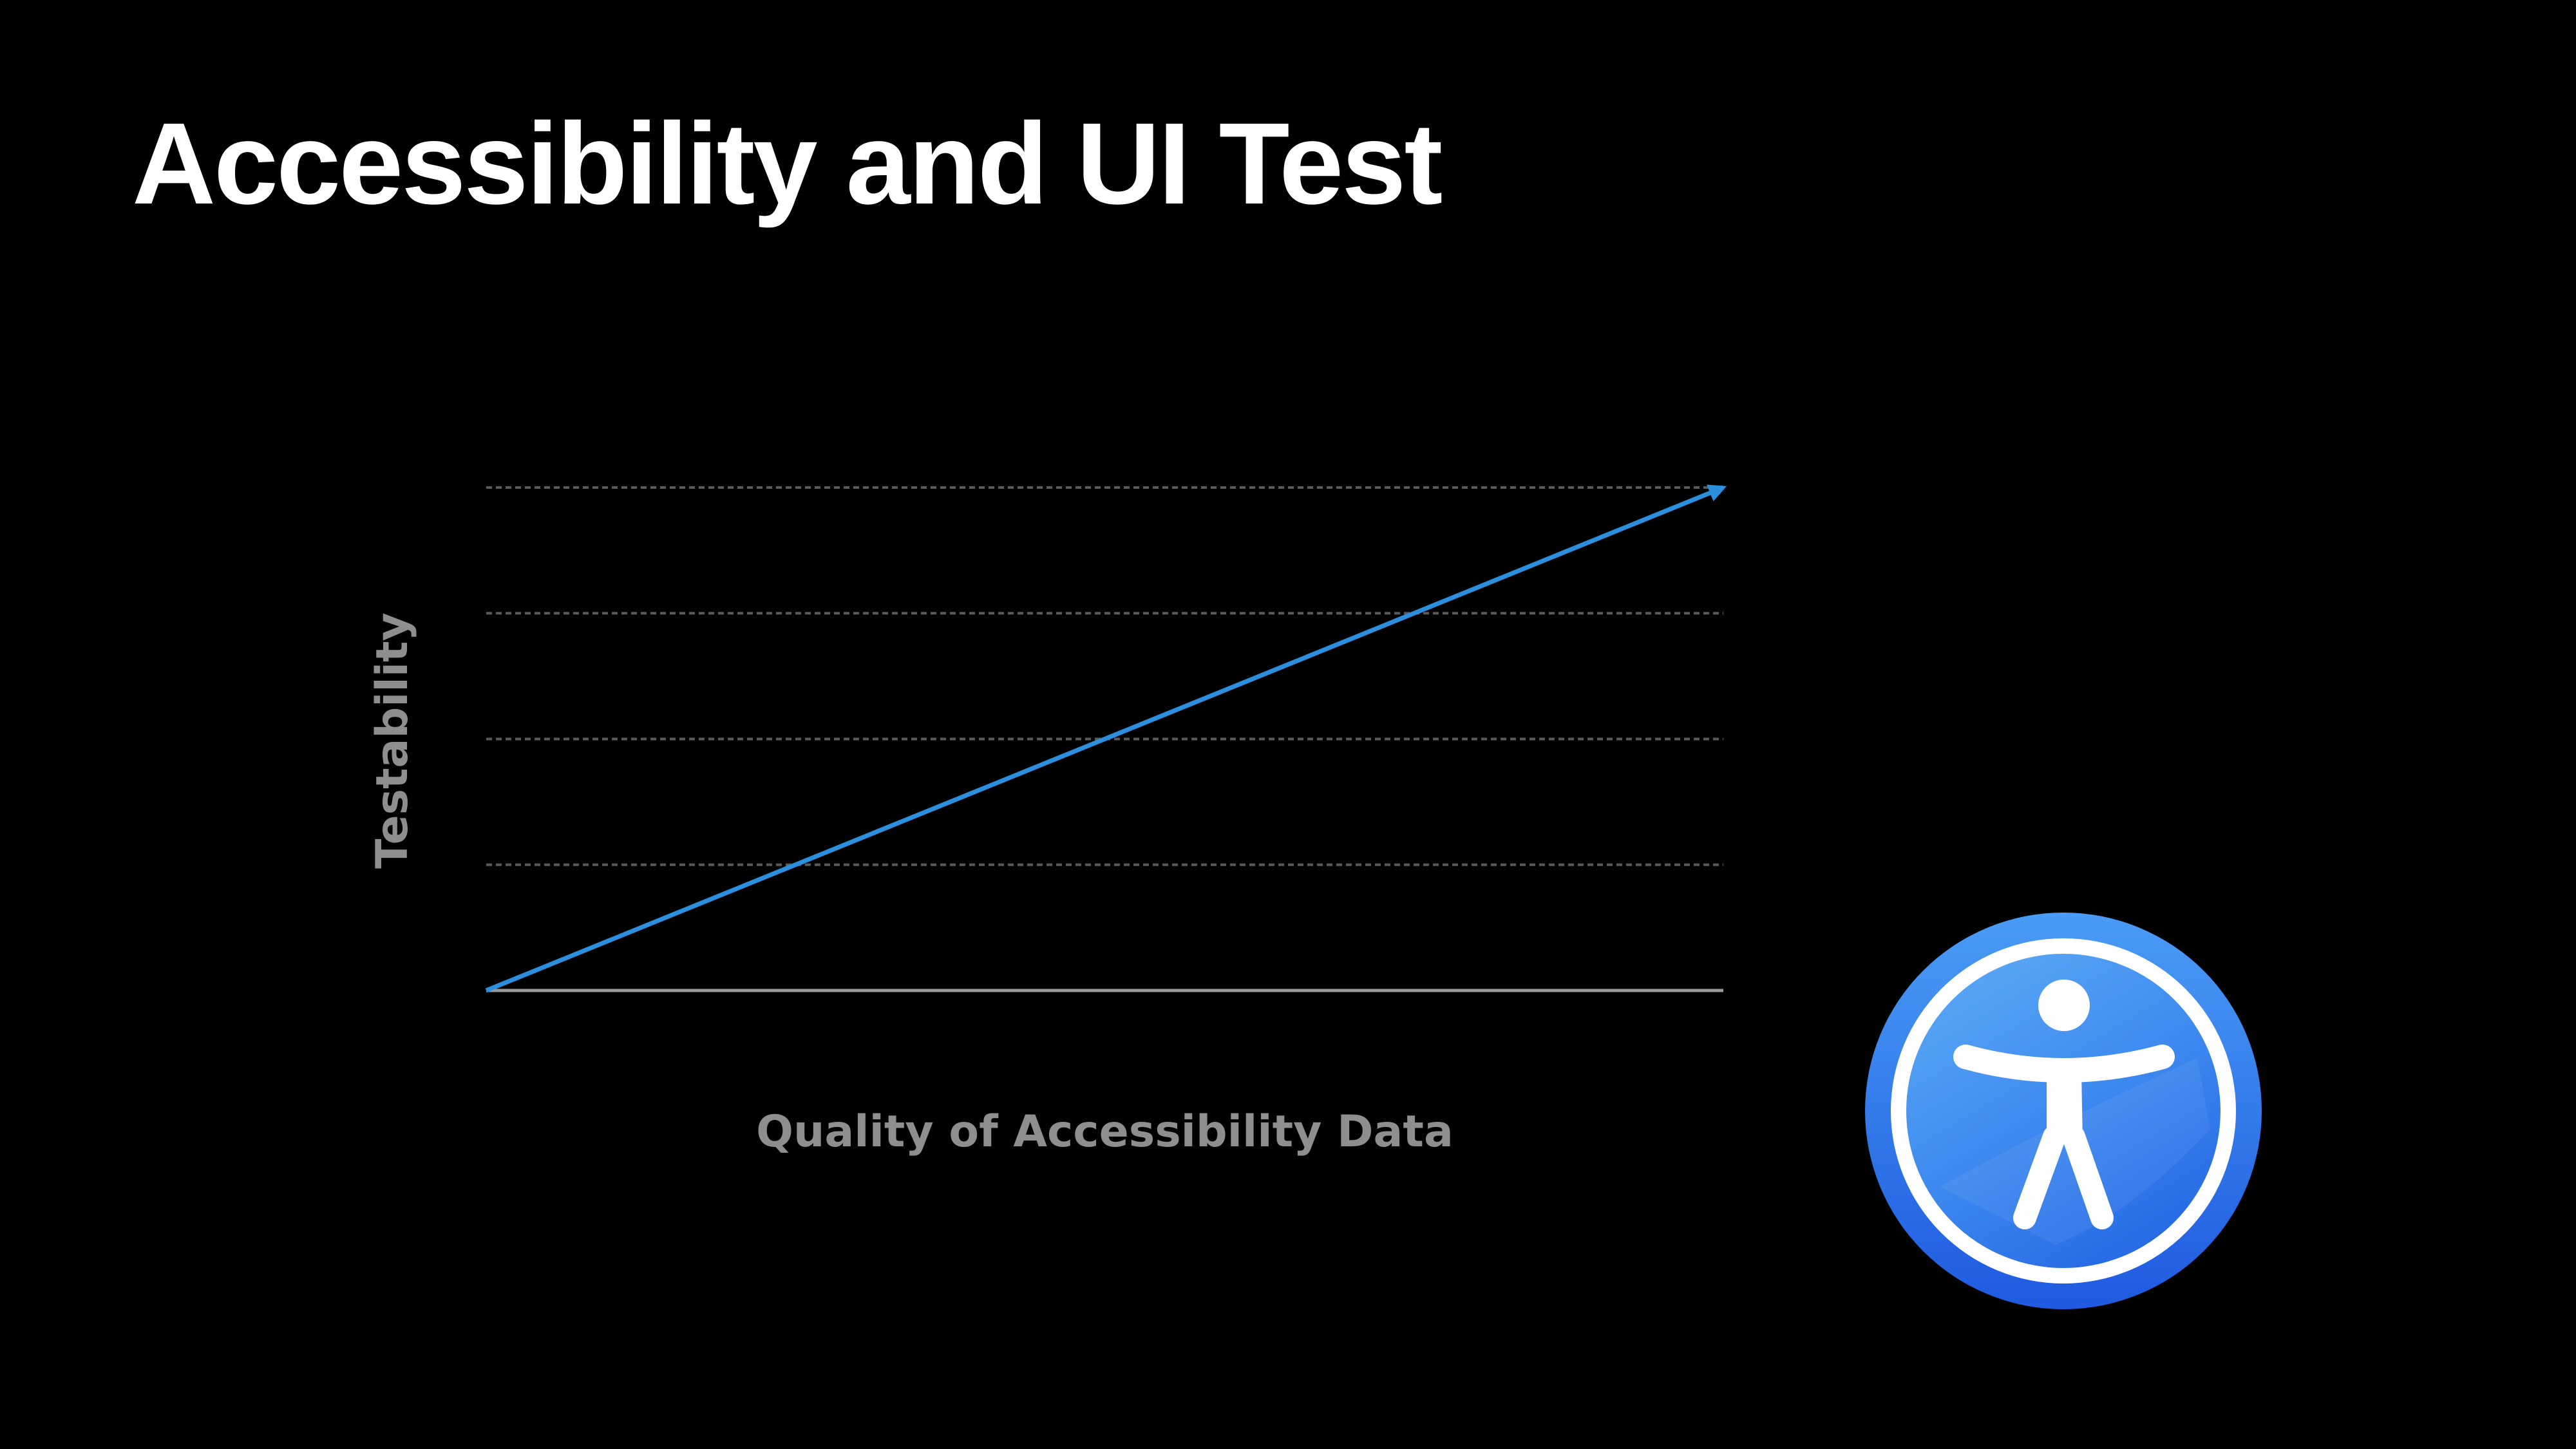 This screenshot has height=1449, width=2576. What do you see at coordinates (2064, 1104) in the screenshot?
I see `person-figure` at bounding box center [2064, 1104].